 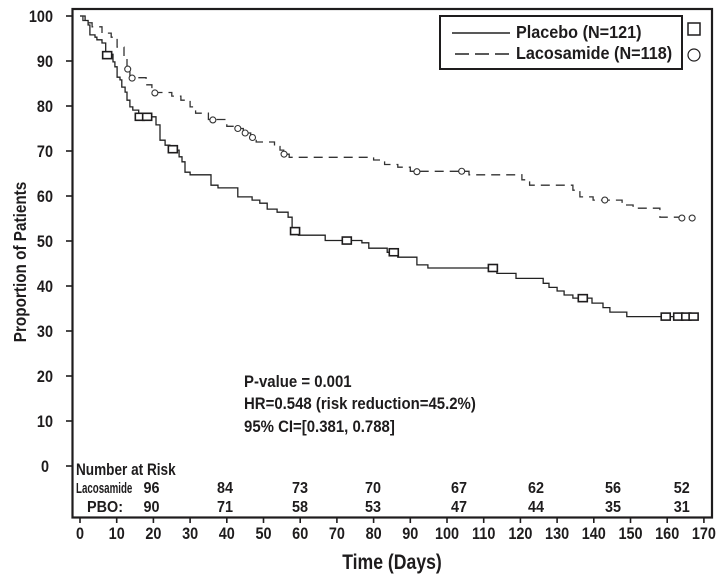 I want to click on y-axis-title: Proportion of Patients, so click(x=20, y=262).